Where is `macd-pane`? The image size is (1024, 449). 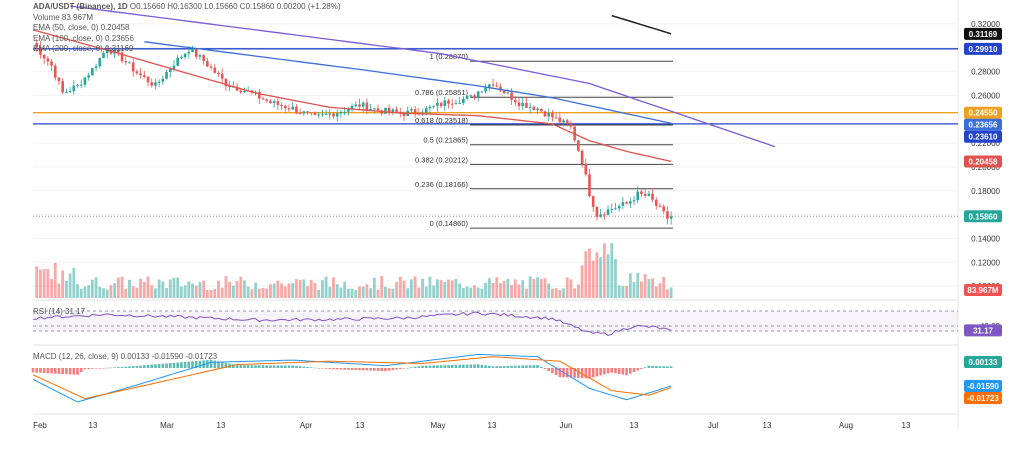
macd-pane is located at coordinates (352, 378).